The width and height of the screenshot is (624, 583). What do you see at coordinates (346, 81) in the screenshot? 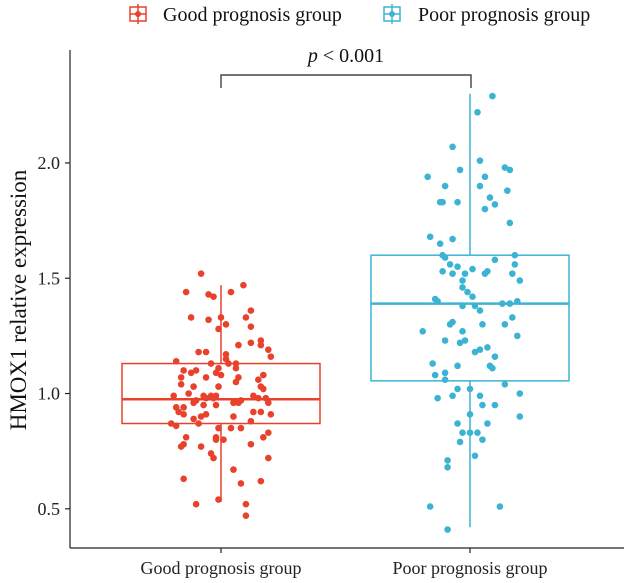
I see `significance-bracket` at bounding box center [346, 81].